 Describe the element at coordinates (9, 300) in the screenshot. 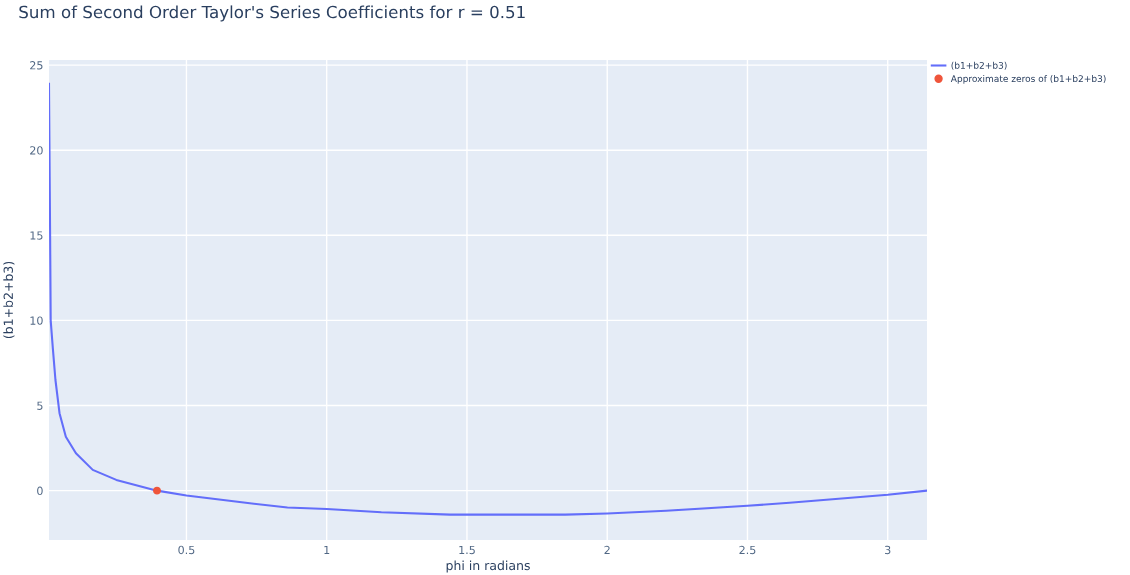

I see `y-axis-title: (b1+b2+b3)` at that location.